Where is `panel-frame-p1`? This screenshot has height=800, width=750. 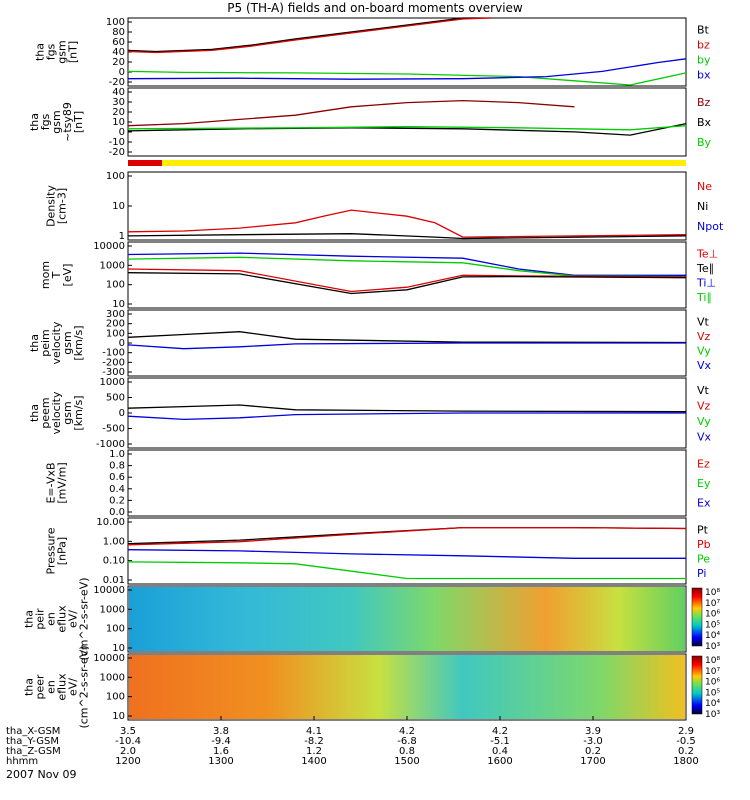
panel-frame-p1 is located at coordinates (407, 52).